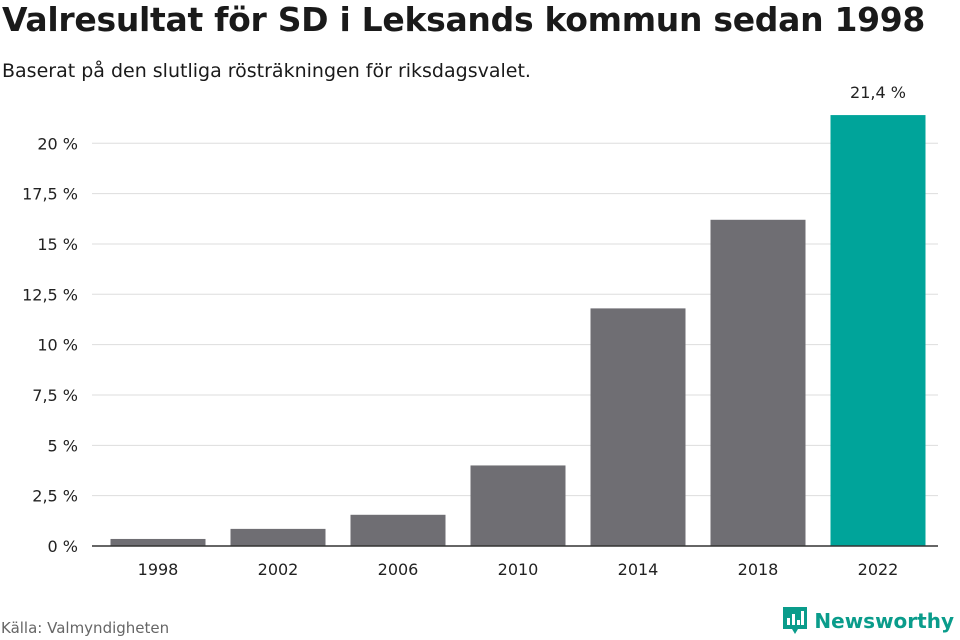  I want to click on y-axis-tick-labels: 0 % 2,5 % 5 % 7,5 % 10 % 12,5 % 15 % 17,5 % 20 %, so click(50, 345).